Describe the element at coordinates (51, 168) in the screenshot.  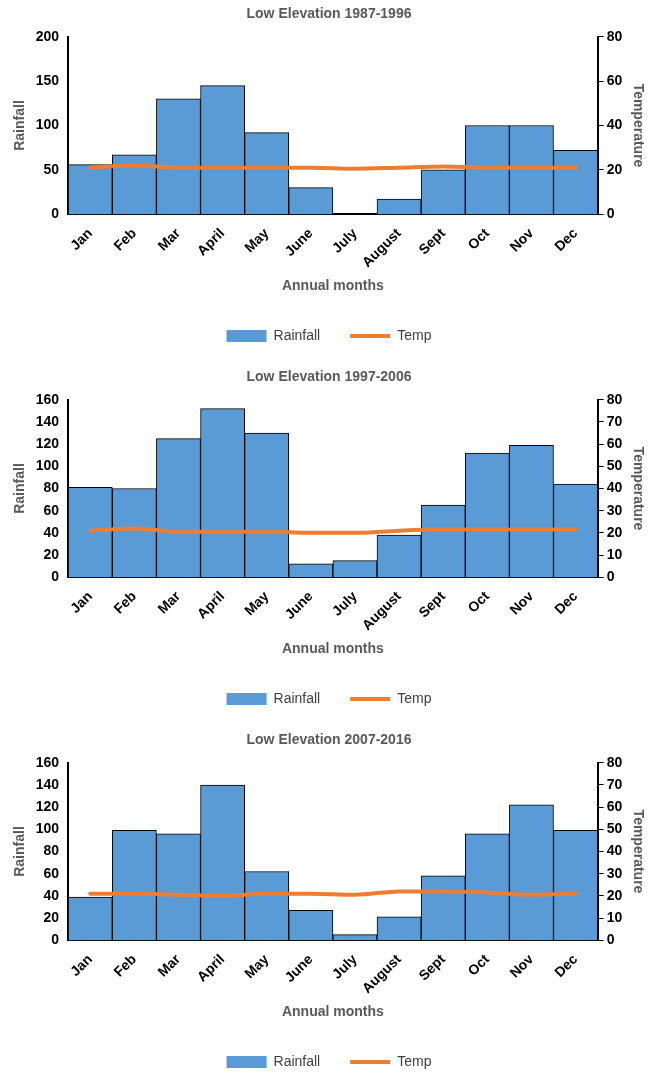
I see `y-tick-label: 50` at that location.